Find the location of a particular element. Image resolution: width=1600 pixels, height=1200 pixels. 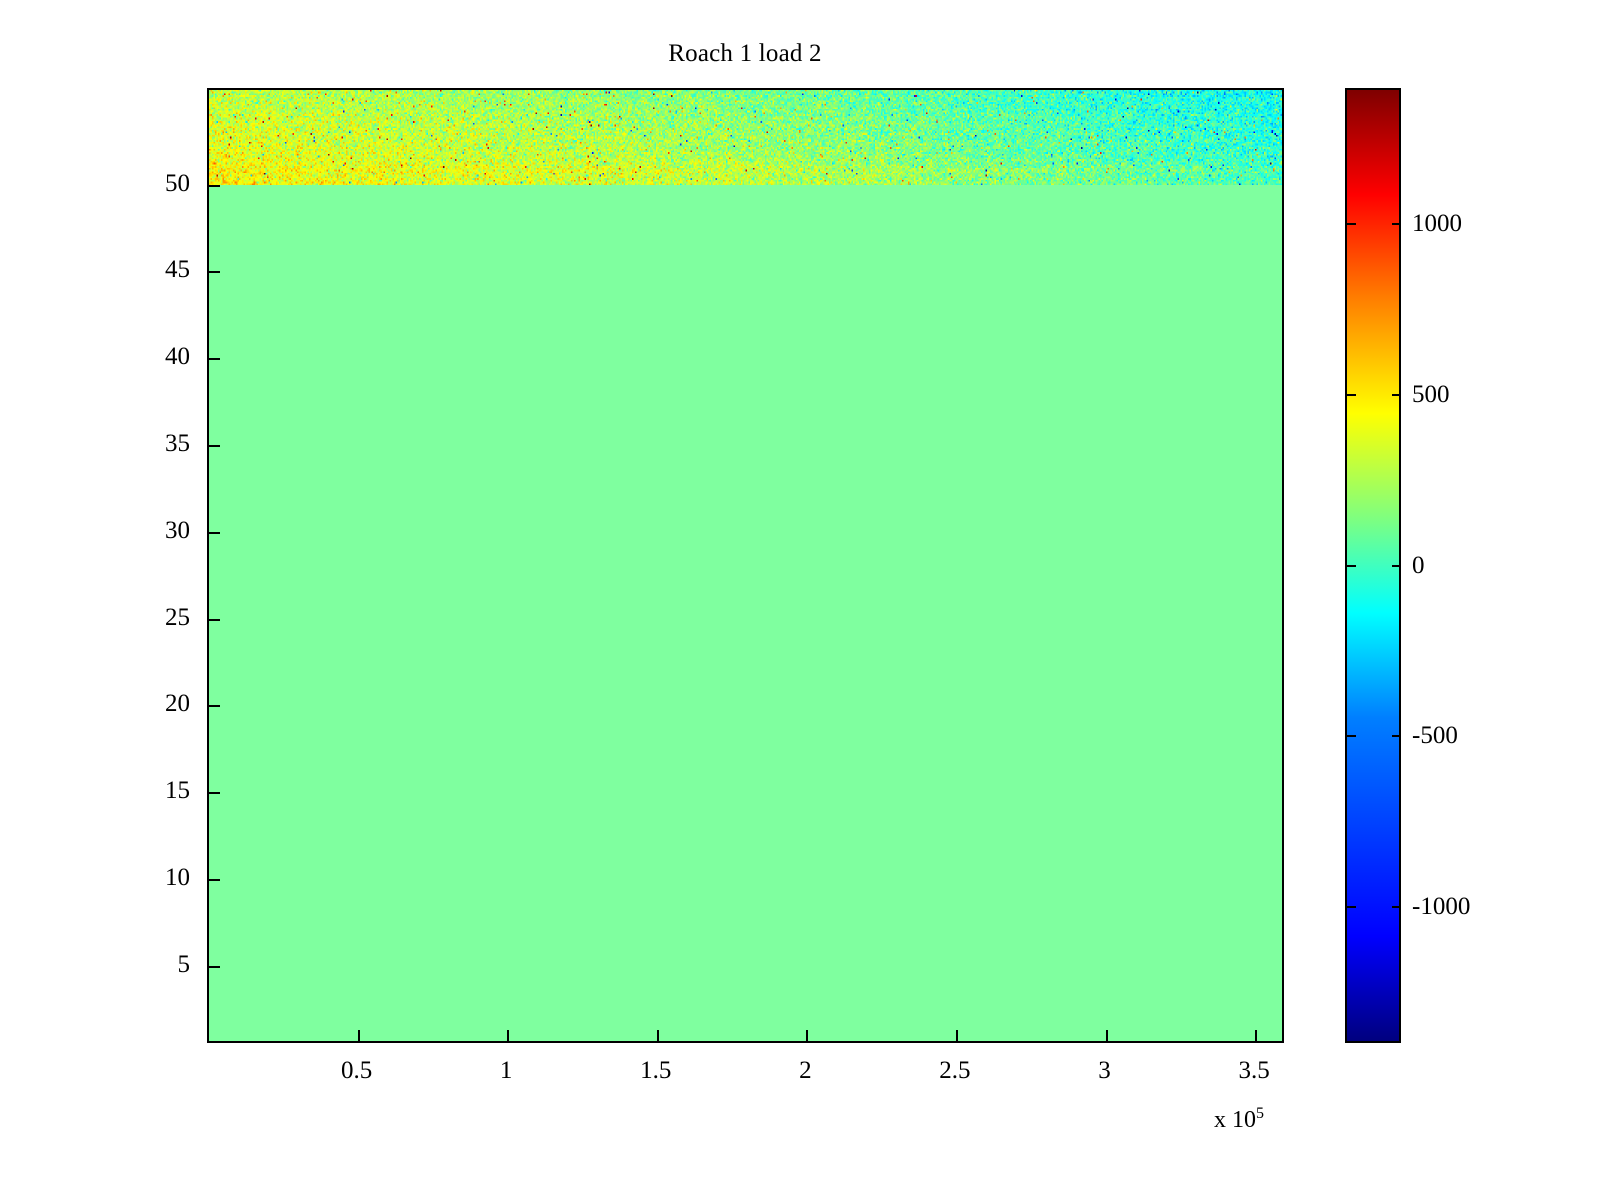

x-axis-exponent-label: x 105 is located at coordinates (1239, 1119).